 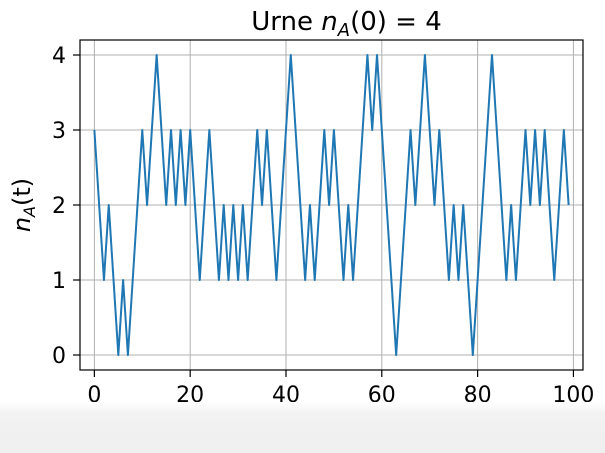 I want to click on ylabel-variable: n, so click(x=22, y=224).